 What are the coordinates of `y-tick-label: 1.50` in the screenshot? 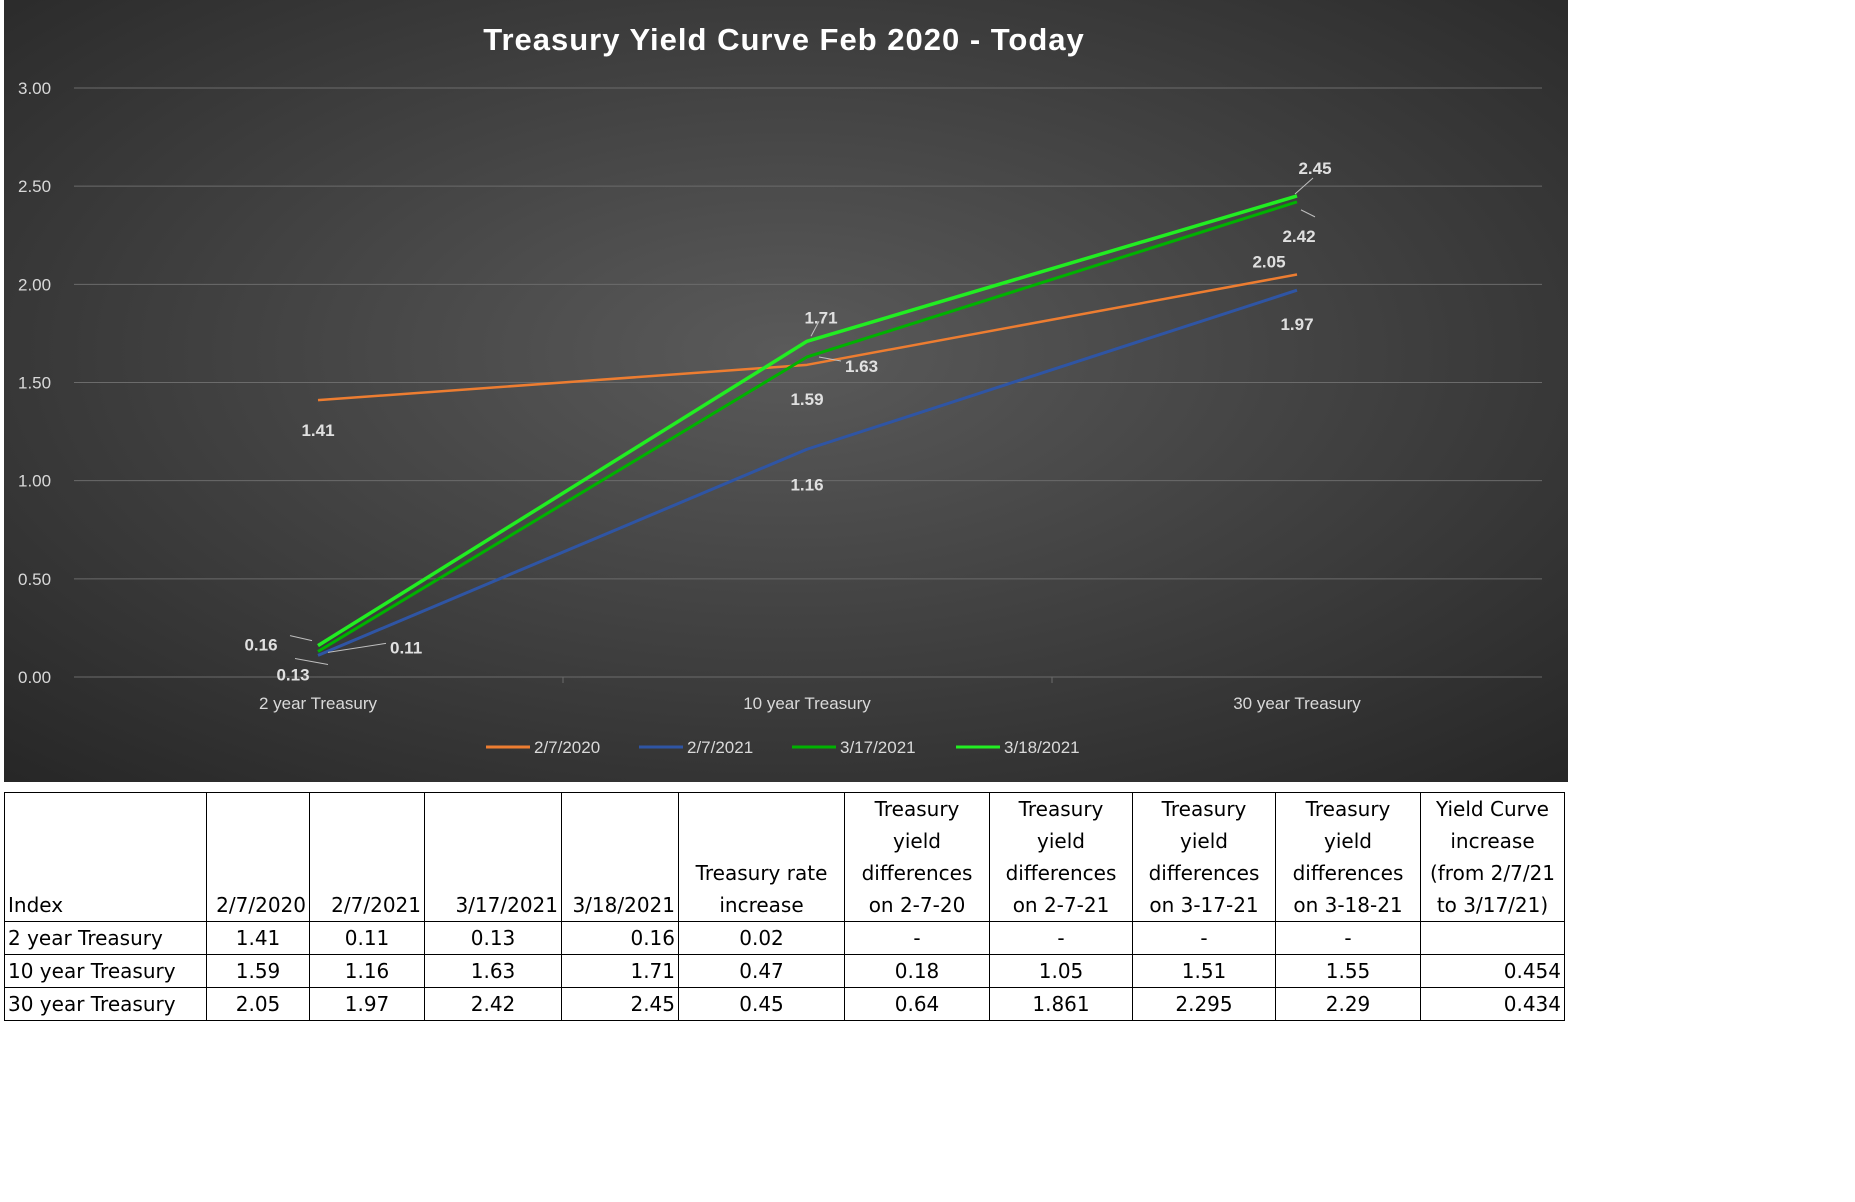 It's located at (34, 383).